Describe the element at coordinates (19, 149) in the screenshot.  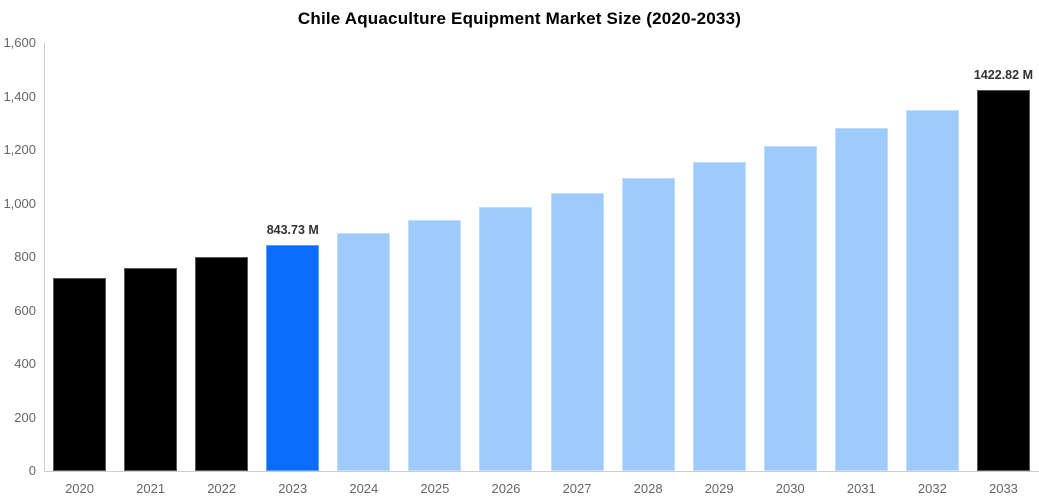
I see `y-axis-tick-label-1200: 1,200` at that location.